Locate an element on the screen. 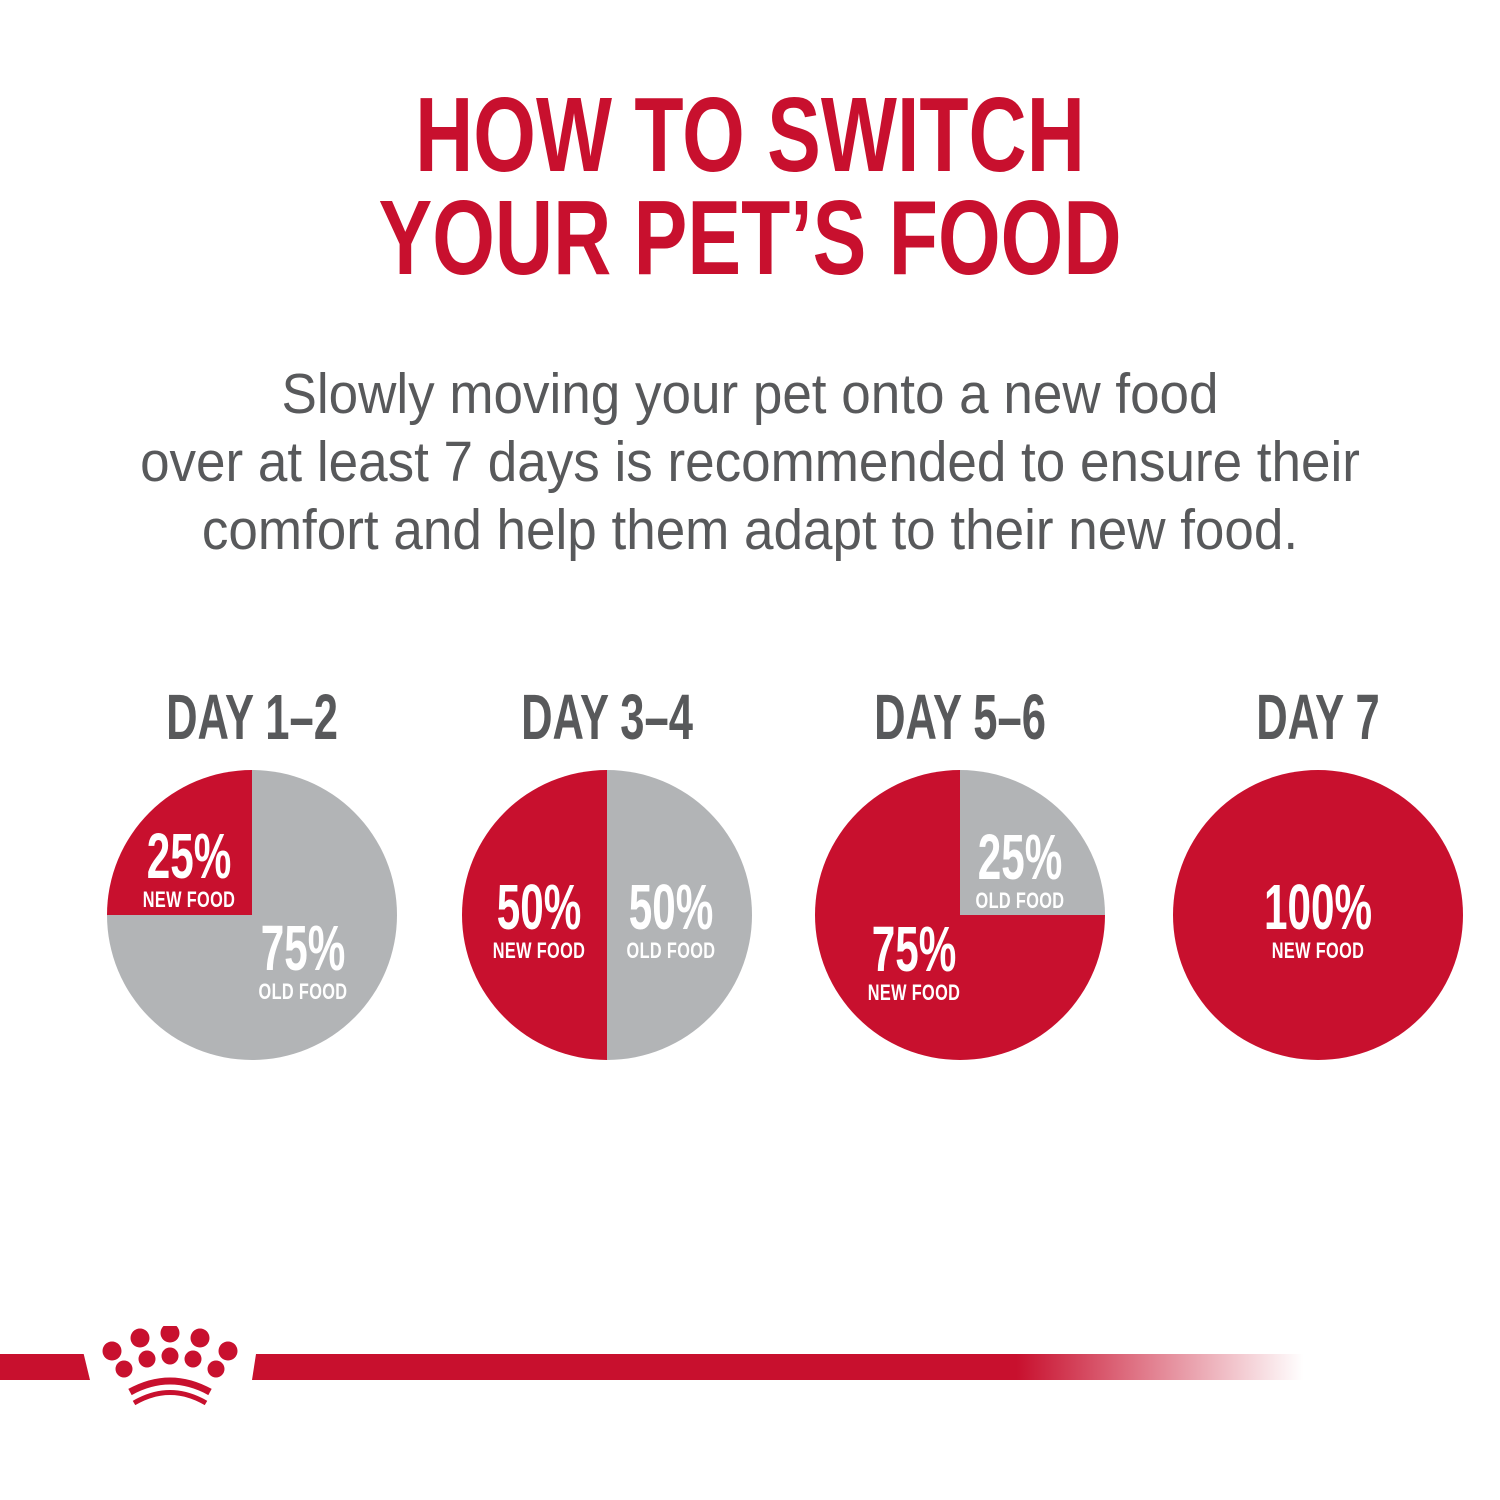 Image resolution: width=1500 pixels, height=1500 pixels. new-food-slice-label: 25% NEW FOOD is located at coordinates (189, 866).